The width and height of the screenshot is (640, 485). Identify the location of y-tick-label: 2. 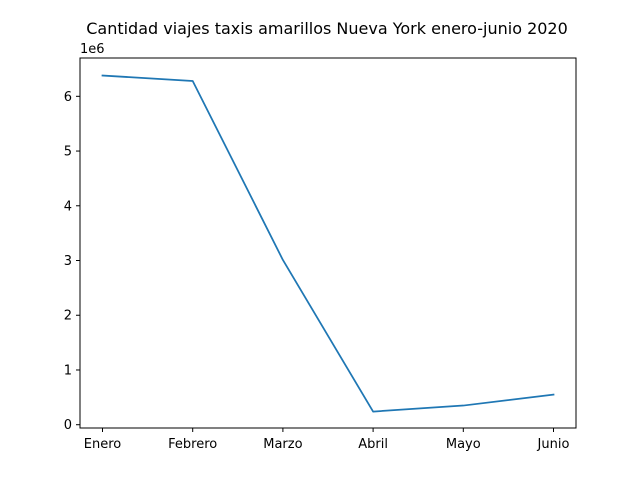
(68, 316).